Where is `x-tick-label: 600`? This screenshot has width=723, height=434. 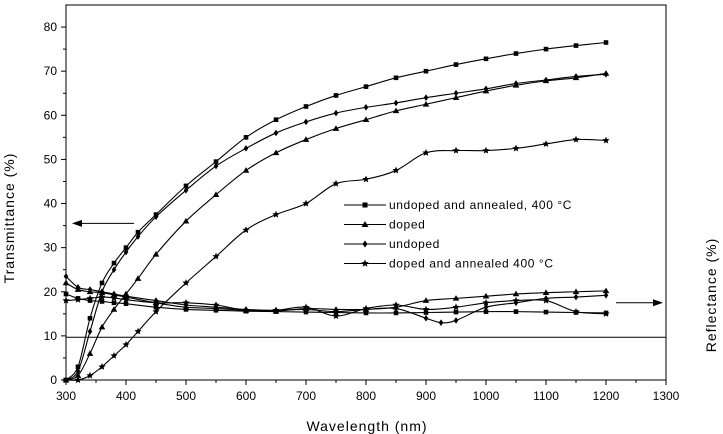
x-tick-label: 600 is located at coordinates (246, 396).